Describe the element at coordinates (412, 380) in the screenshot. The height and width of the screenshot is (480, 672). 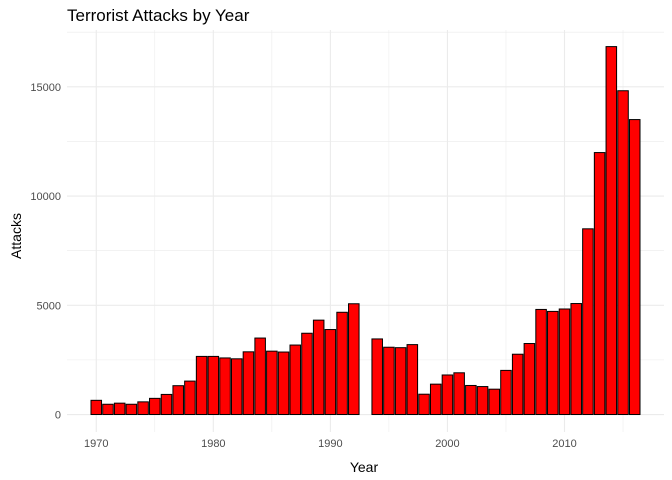
I see `bar-1997` at that location.